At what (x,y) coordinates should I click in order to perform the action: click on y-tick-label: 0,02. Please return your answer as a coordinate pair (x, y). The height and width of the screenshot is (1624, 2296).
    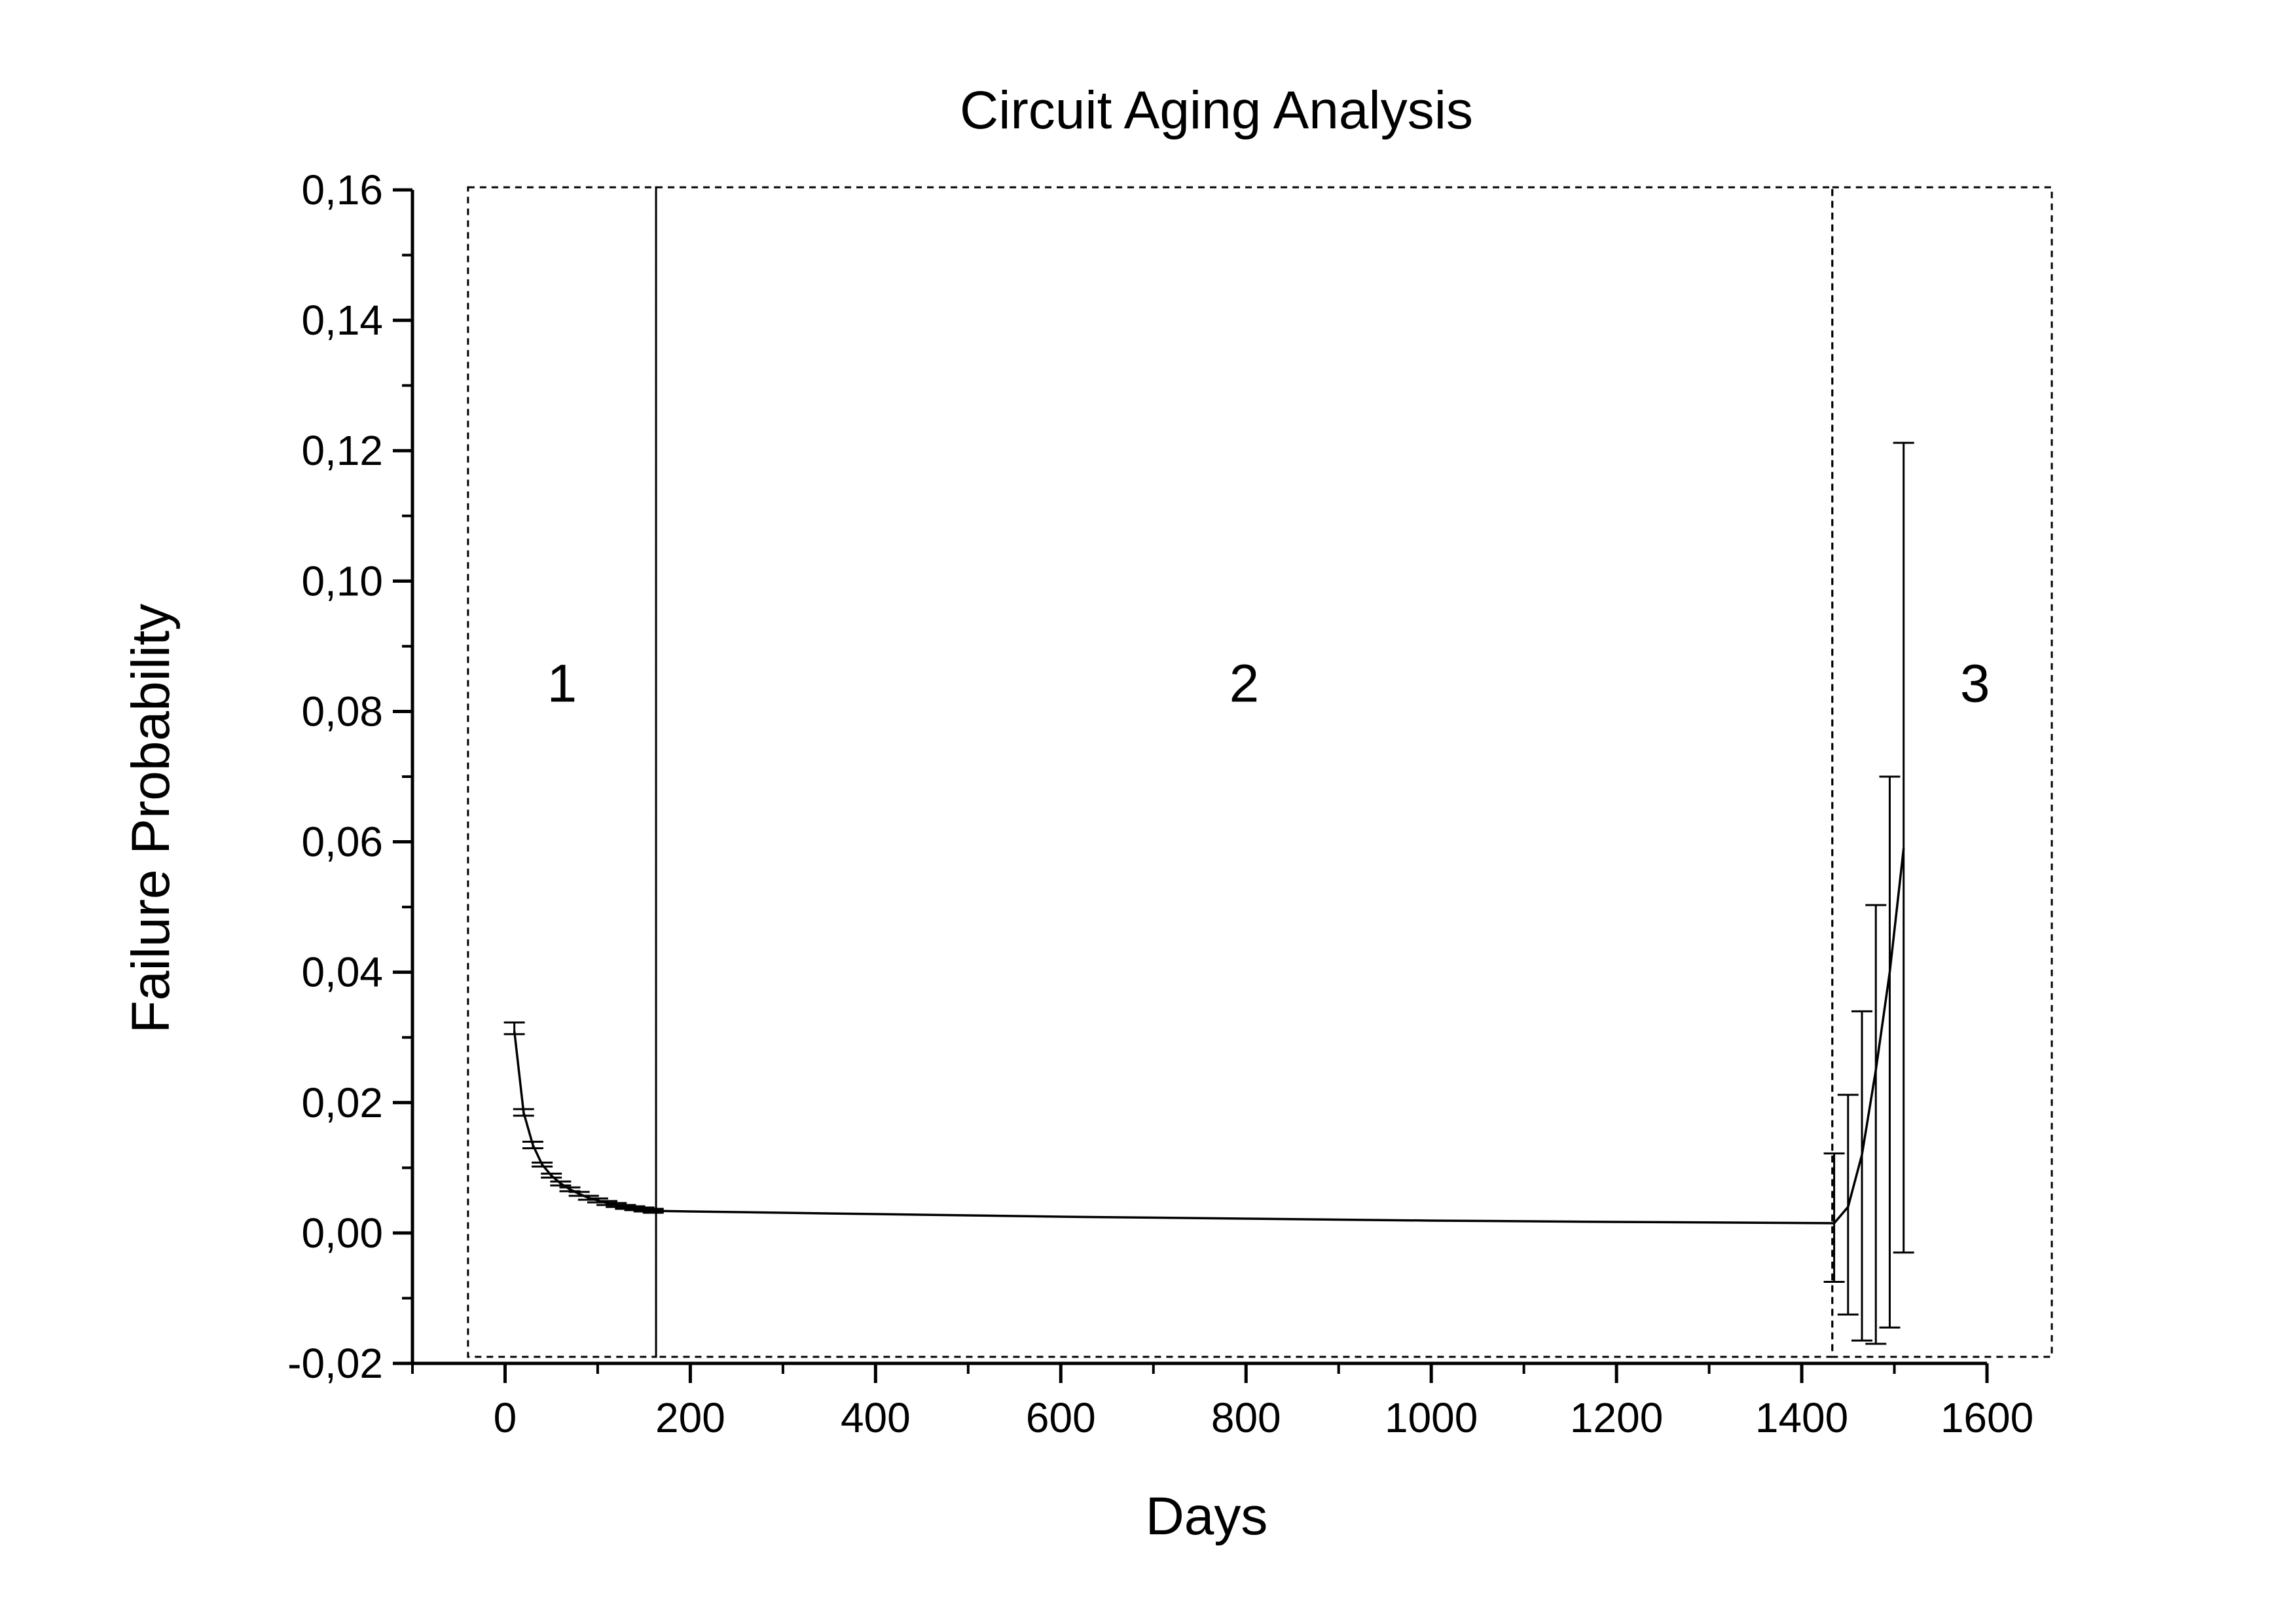
    Looking at the image, I should click on (342, 1102).